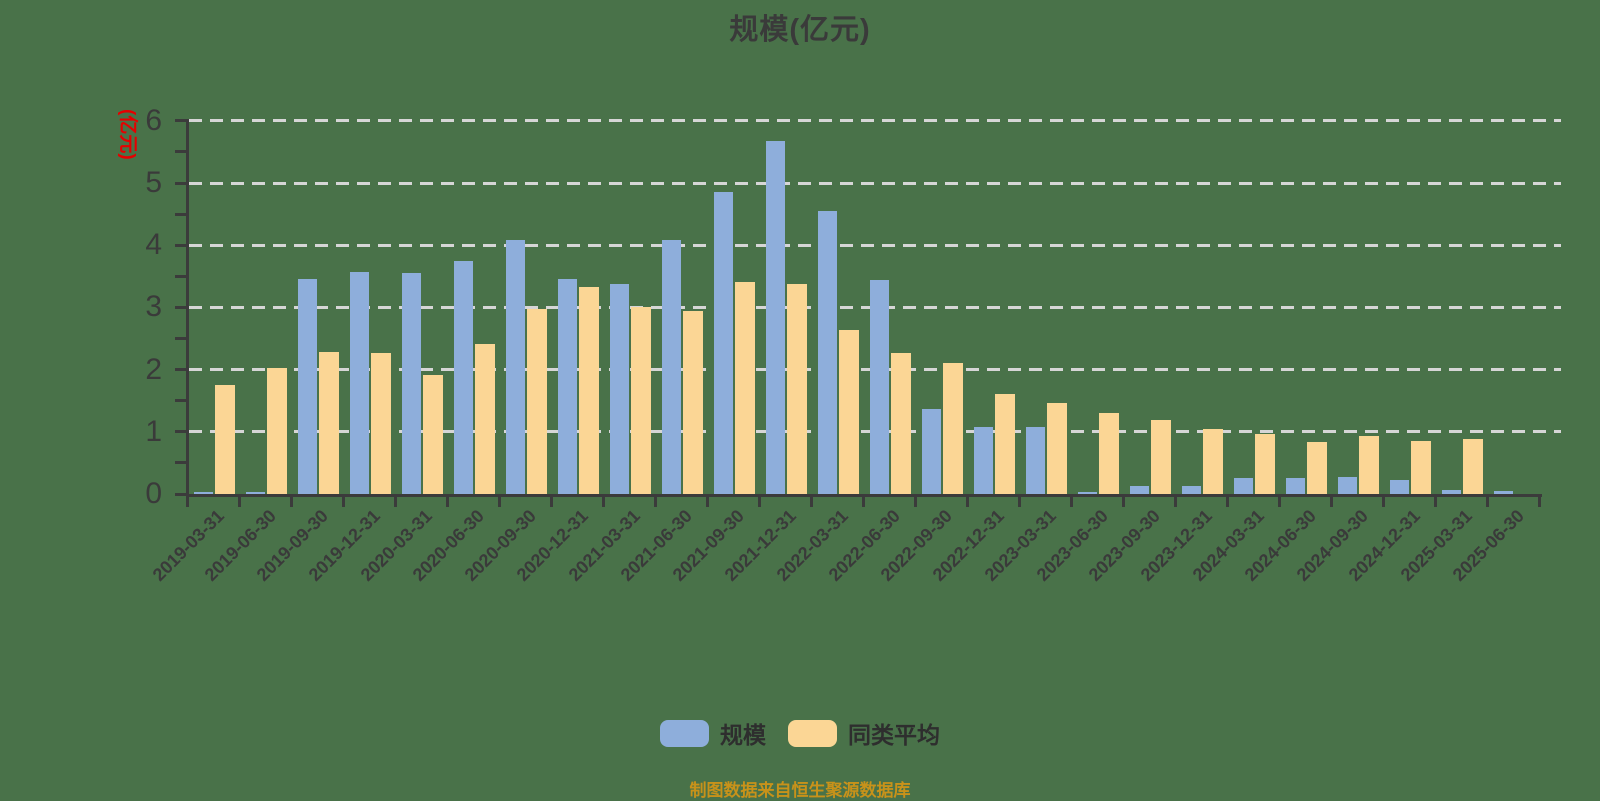 The width and height of the screenshot is (1600, 801). Describe the element at coordinates (684, 733) in the screenshot. I see `legend-swatch-scale` at that location.